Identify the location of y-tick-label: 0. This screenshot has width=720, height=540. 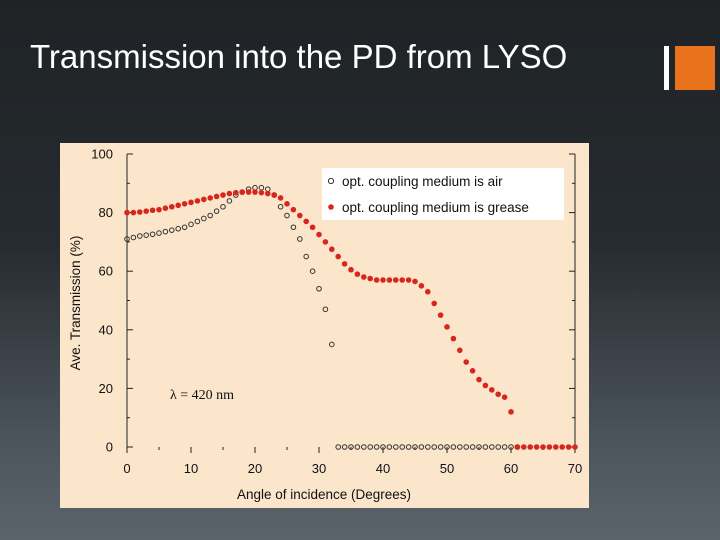
(109, 447).